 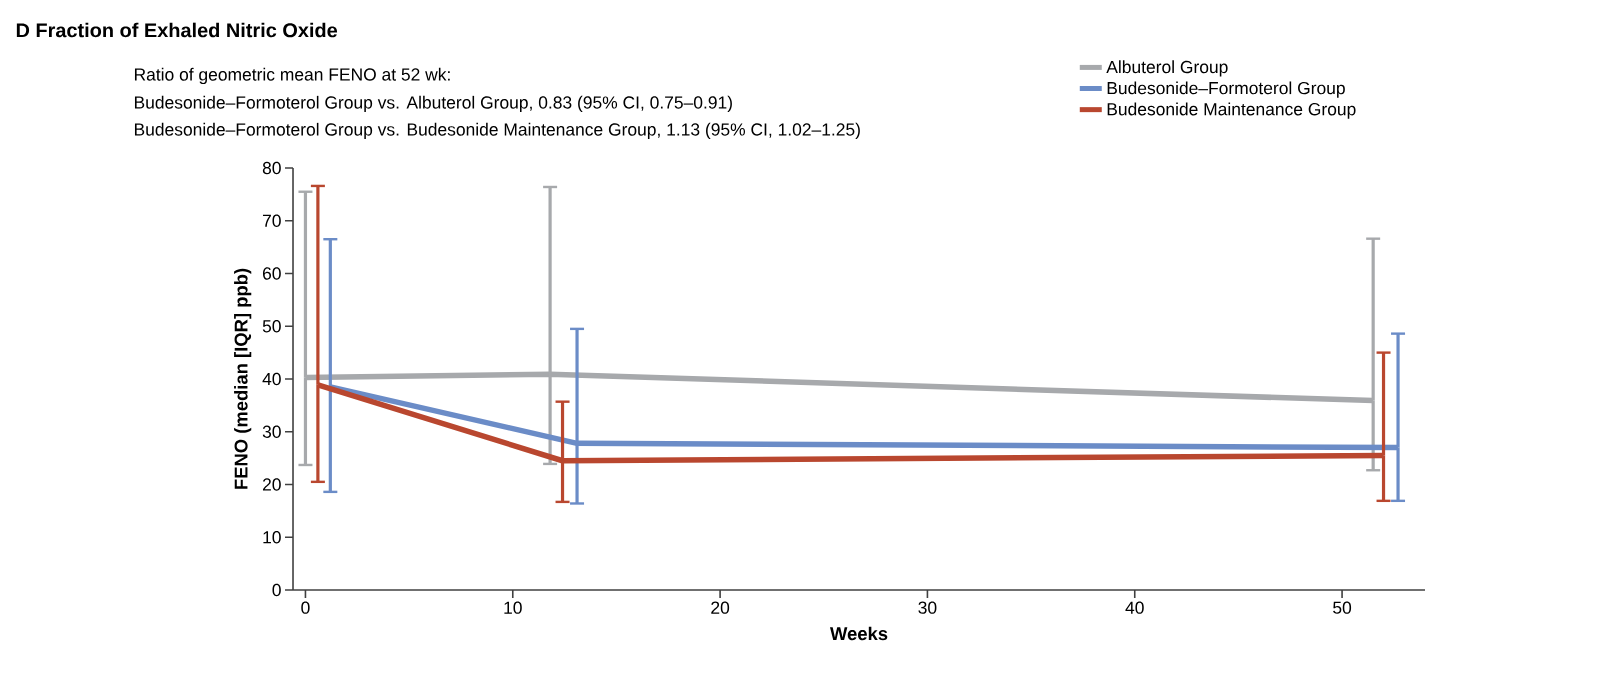 I want to click on text: Budesonide–Formoterol Group vs. Albuterol Group, 0.83 (95% CI, 0.75–0.91), so click(x=433, y=104).